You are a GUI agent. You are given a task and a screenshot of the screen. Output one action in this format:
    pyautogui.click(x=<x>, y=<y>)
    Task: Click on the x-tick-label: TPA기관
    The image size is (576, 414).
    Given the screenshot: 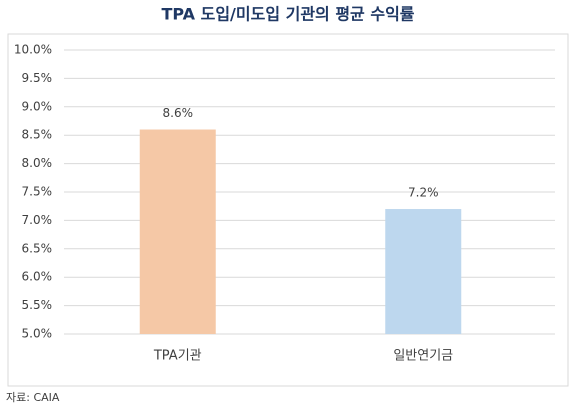 What is the action you would take?
    pyautogui.click(x=177, y=356)
    